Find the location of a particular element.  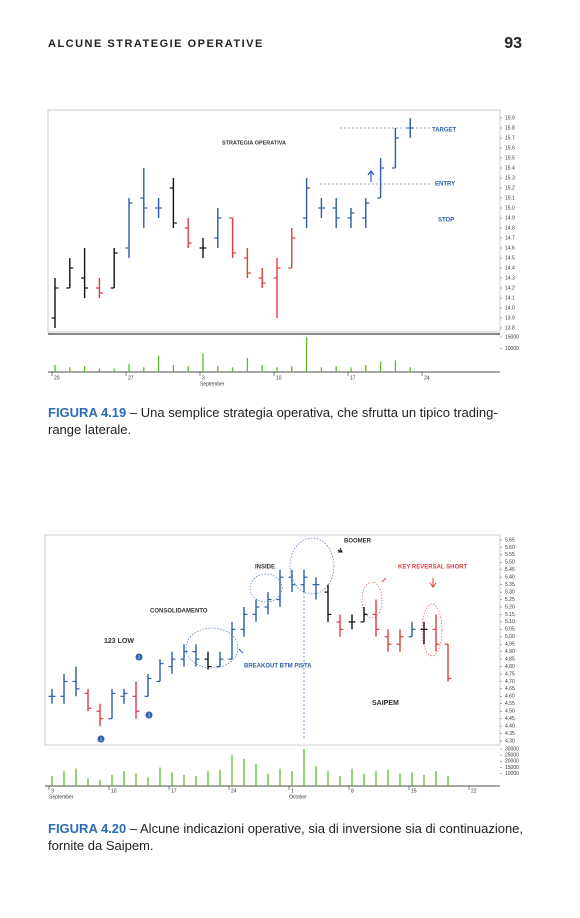

x-tick-label: 27 is located at coordinates (131, 378).